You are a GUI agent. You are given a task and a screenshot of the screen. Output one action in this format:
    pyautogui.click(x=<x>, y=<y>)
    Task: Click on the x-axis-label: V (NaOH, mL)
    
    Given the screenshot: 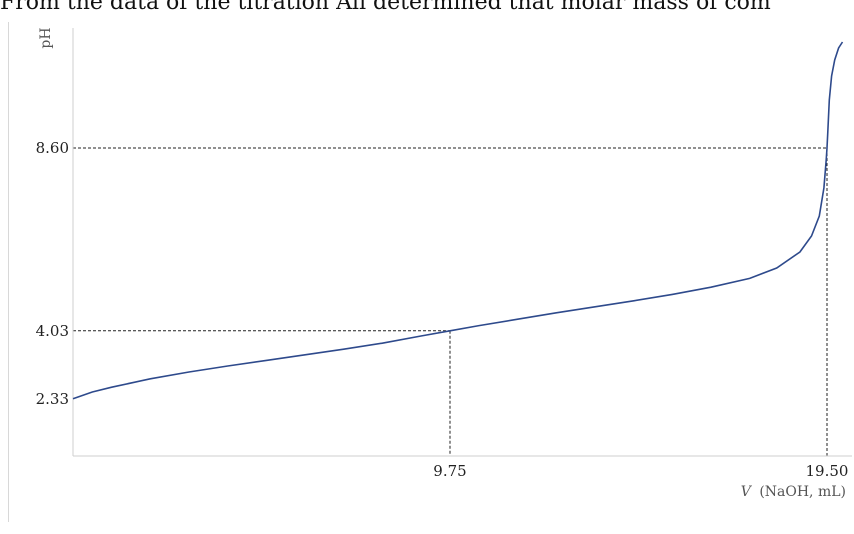 What is the action you would take?
    pyautogui.click(x=793, y=492)
    